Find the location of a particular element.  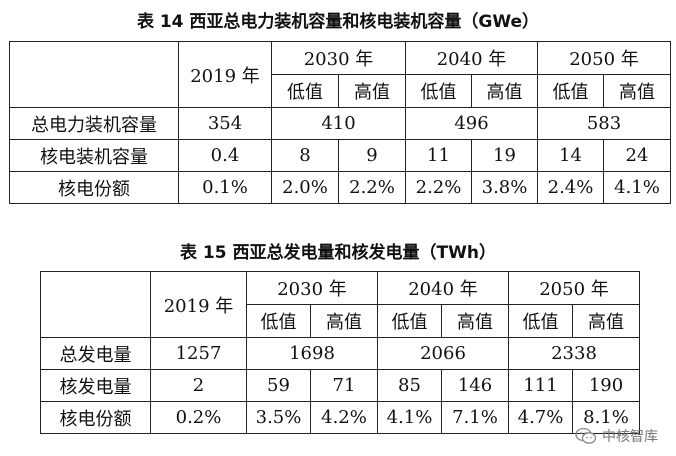

cell-2040-low: 11 is located at coordinates (438, 155).